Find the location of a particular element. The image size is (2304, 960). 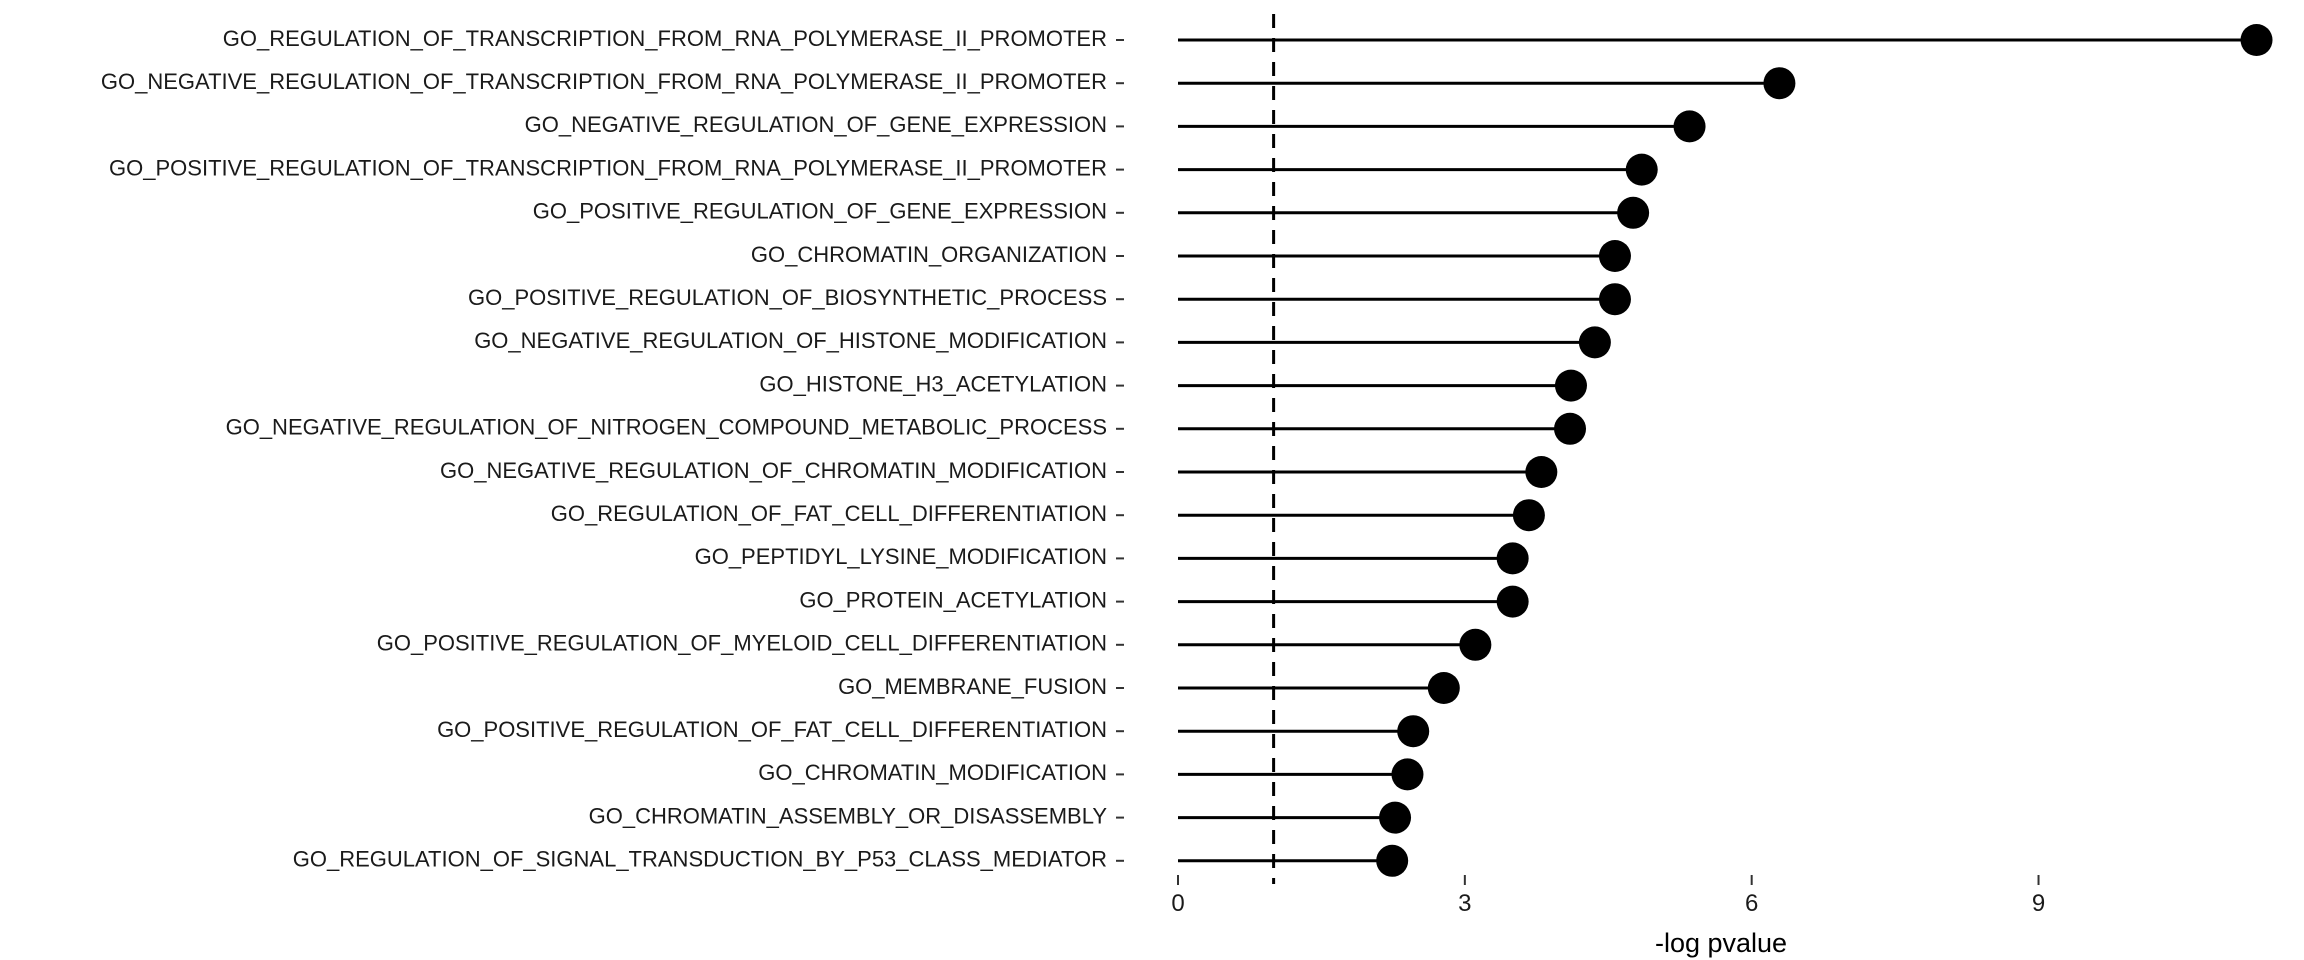

category-label: GO_CHROMATIN_ORGANIZATION is located at coordinates (929, 254).